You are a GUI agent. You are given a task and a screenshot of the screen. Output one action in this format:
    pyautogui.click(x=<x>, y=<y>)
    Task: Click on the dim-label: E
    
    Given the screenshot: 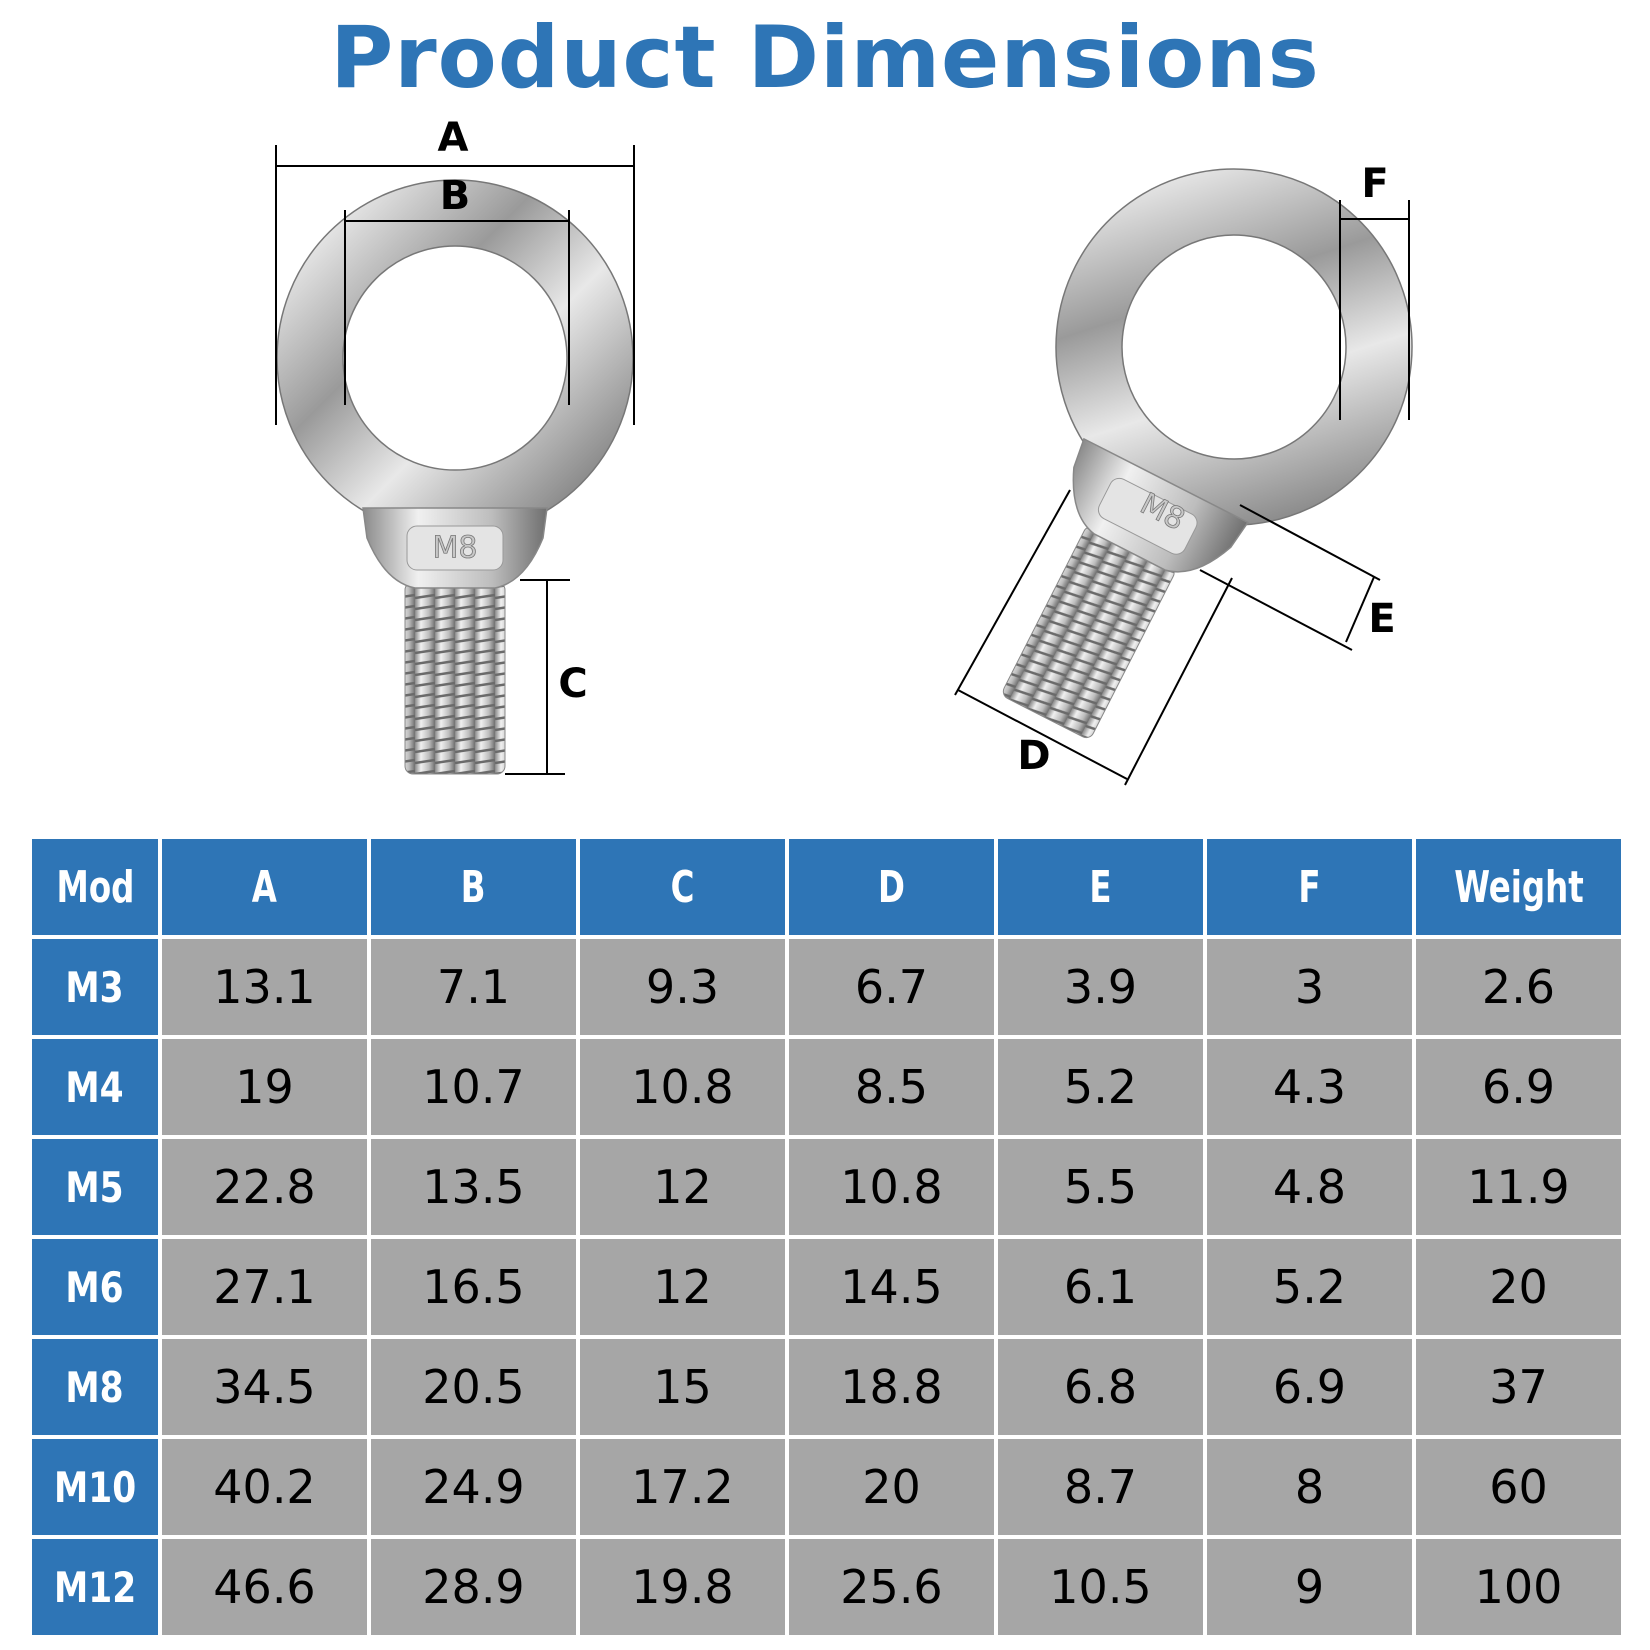 What is the action you would take?
    pyautogui.click(x=1381, y=619)
    